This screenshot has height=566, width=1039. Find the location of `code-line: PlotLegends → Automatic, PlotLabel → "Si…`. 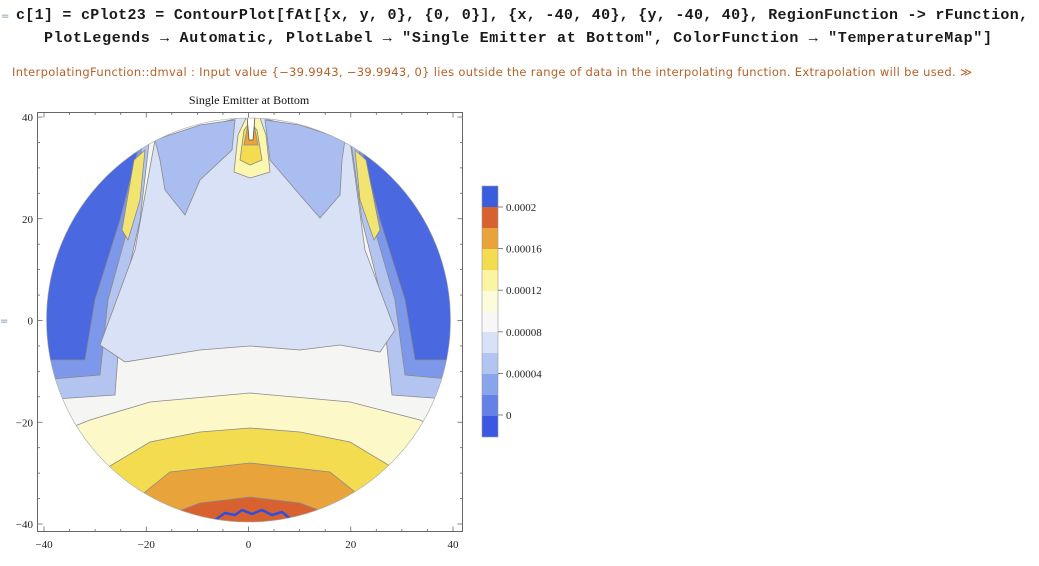

code-line: PlotLegends → Automatic, PlotLabel → "Si… is located at coordinates (518, 38).